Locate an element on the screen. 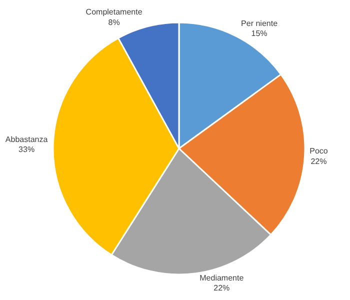  slice-label: Completamente is located at coordinates (114, 12).